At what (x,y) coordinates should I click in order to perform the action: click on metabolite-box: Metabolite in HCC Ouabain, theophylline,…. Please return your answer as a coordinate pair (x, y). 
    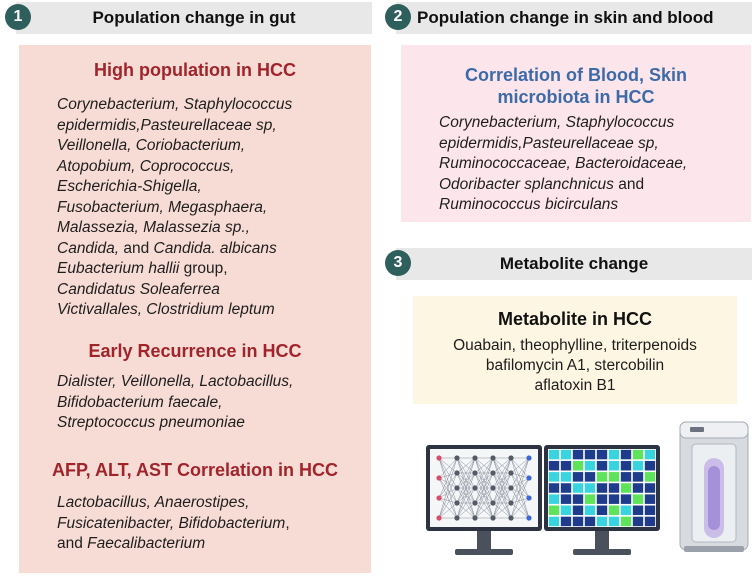
    Looking at the image, I should click on (575, 350).